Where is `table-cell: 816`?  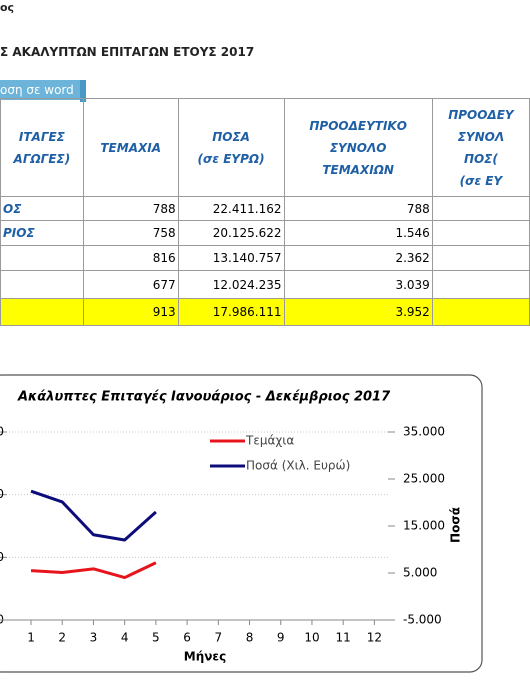 table-cell: 816 is located at coordinates (130, 258).